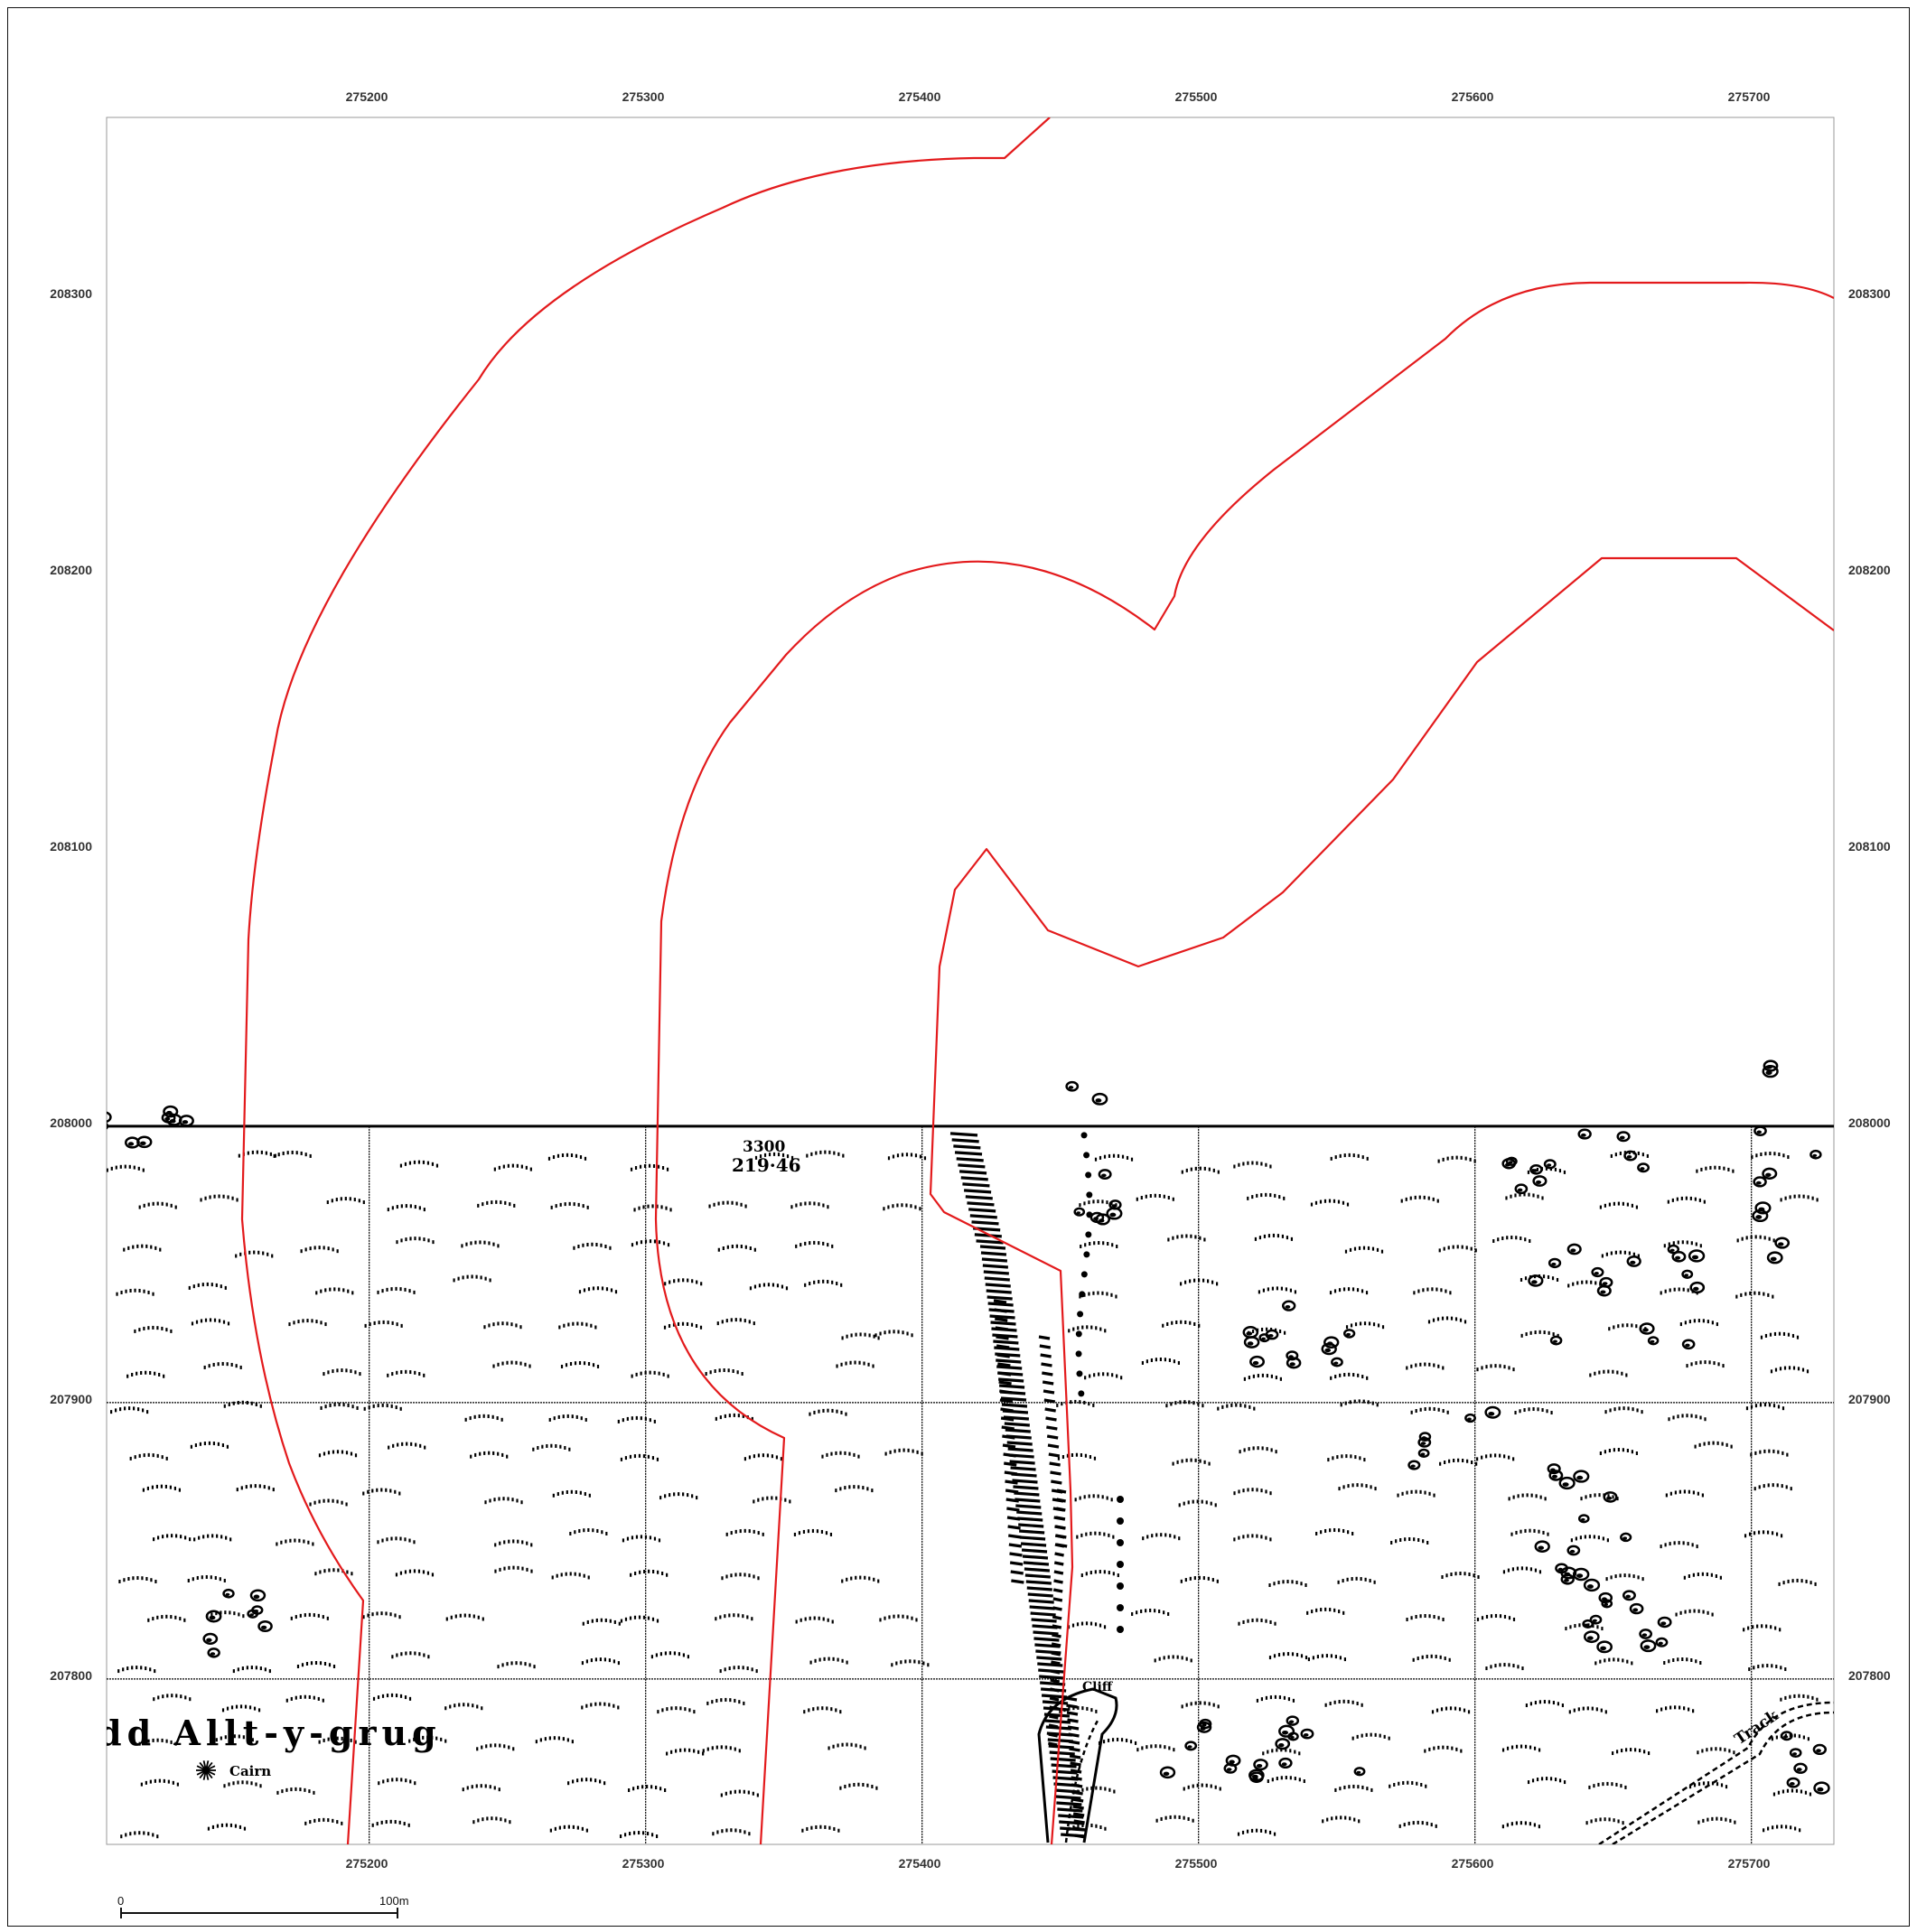  Describe the element at coordinates (206, 1770) in the screenshot. I see `cairn-centre` at that location.